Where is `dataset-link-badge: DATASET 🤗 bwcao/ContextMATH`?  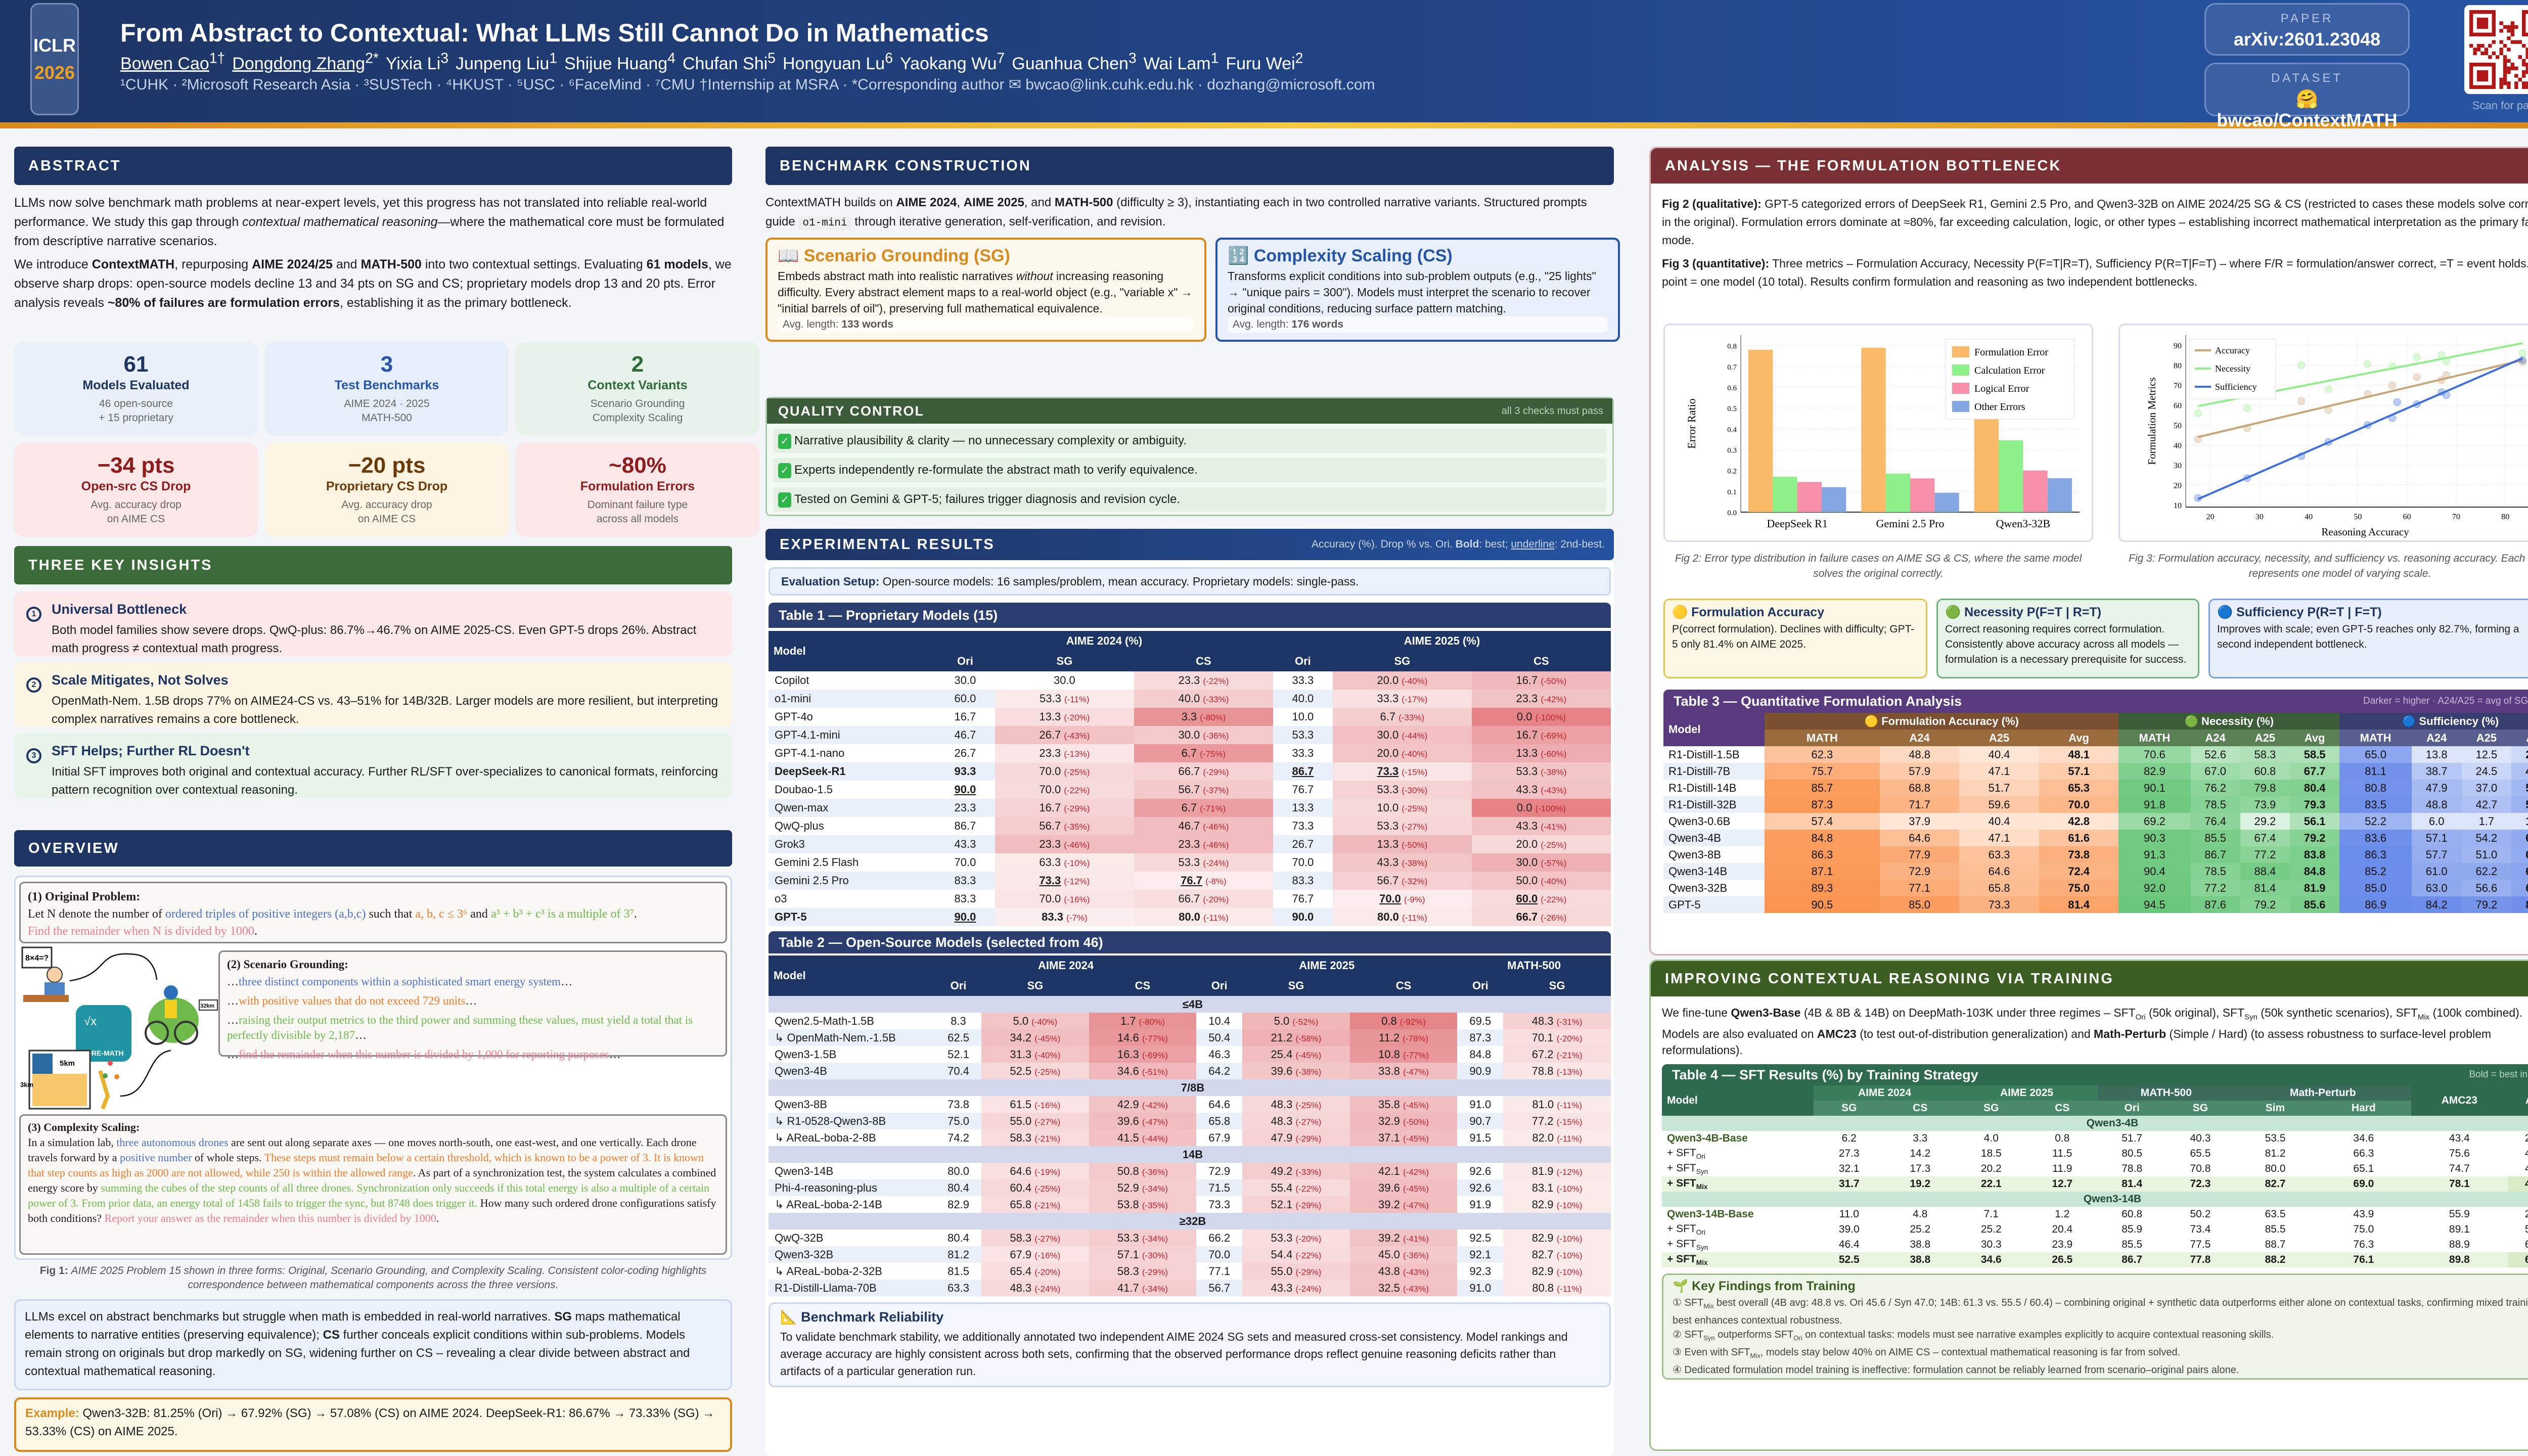 dataset-link-badge: DATASET 🤗 bwcao/ContextMATH is located at coordinates (2307, 96).